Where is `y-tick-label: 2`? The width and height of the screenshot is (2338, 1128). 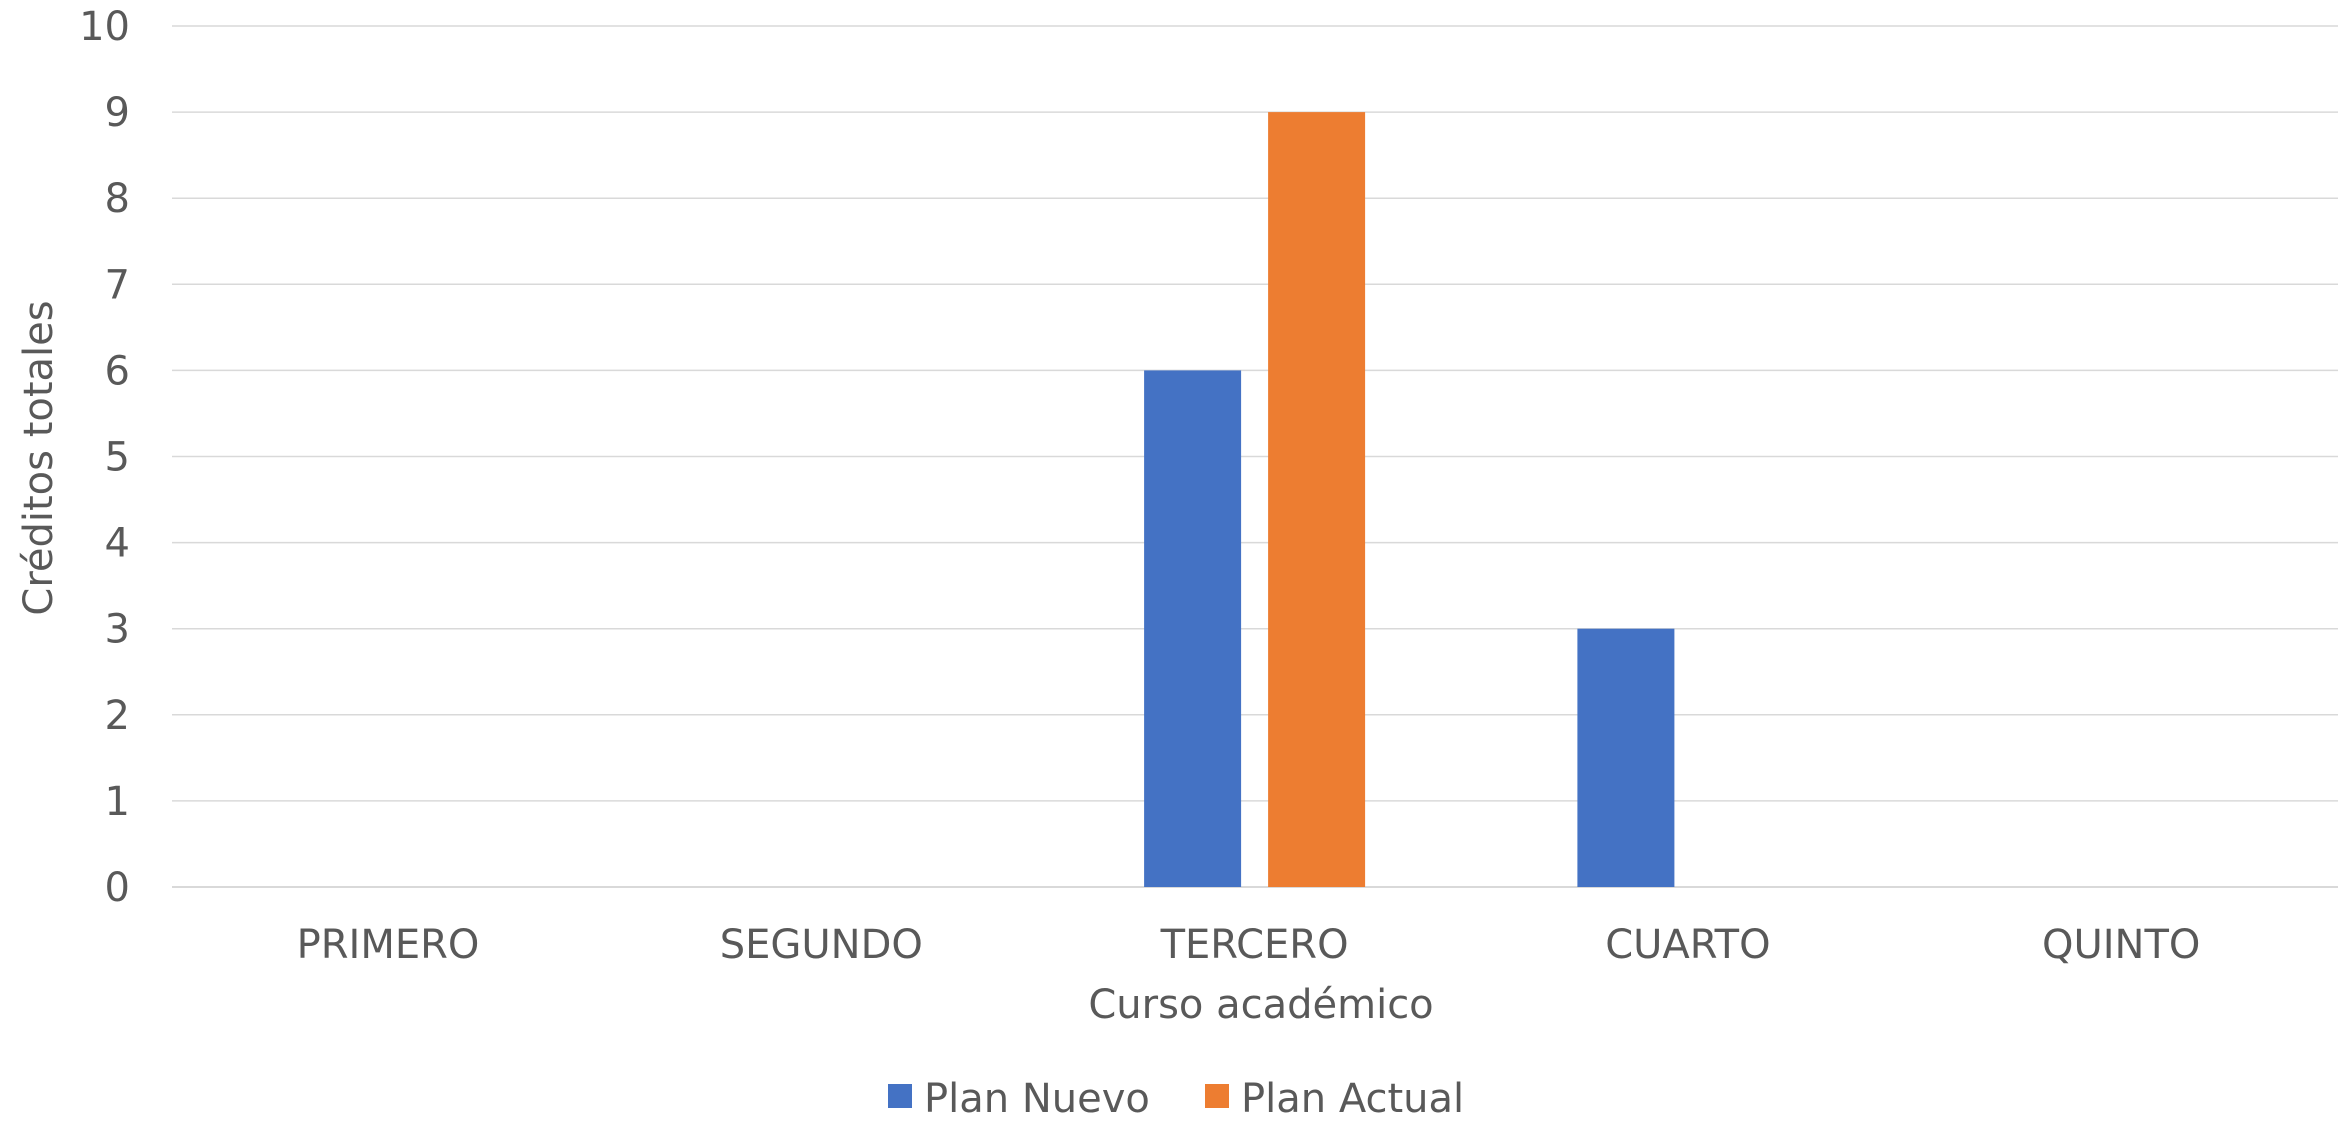 y-tick-label: 2 is located at coordinates (117, 716).